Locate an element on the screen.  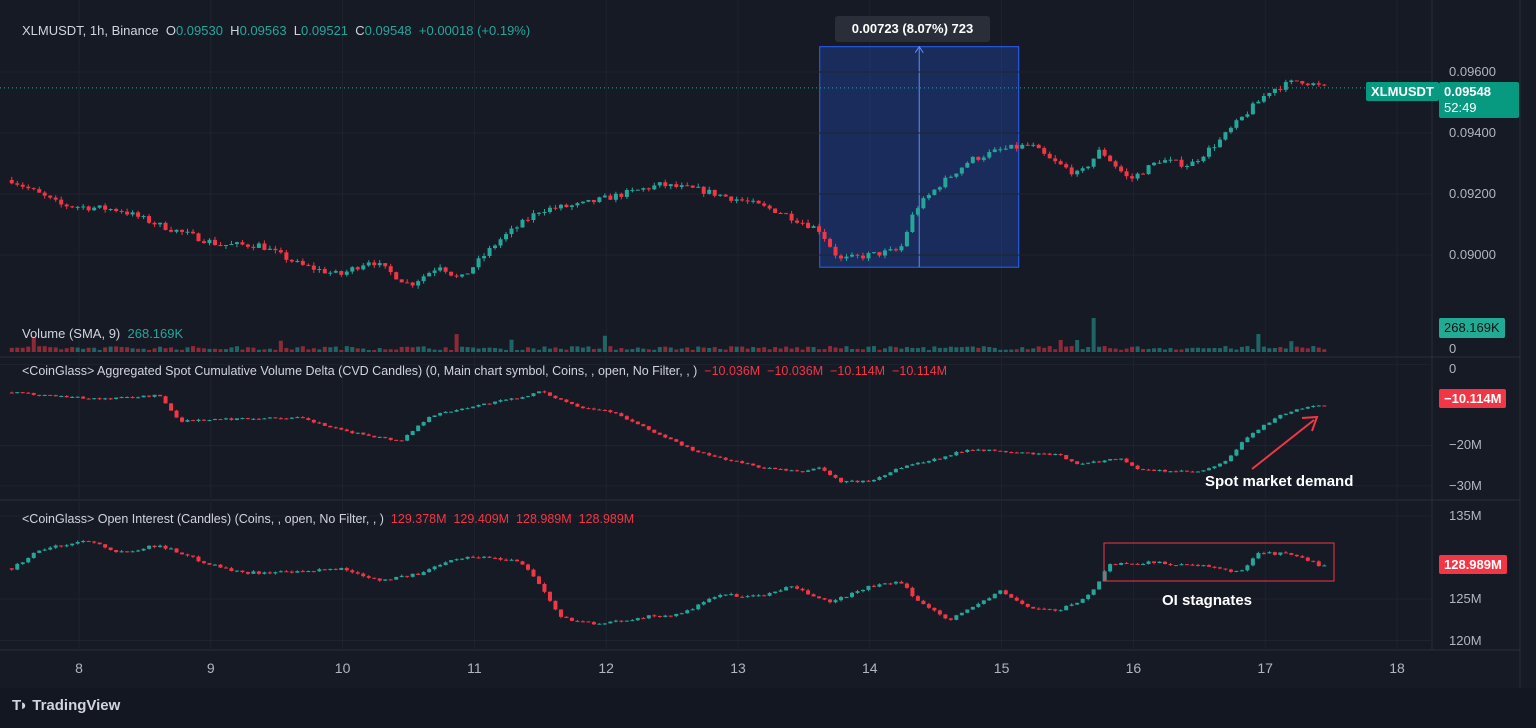
high-label: H is located at coordinates (235, 30).